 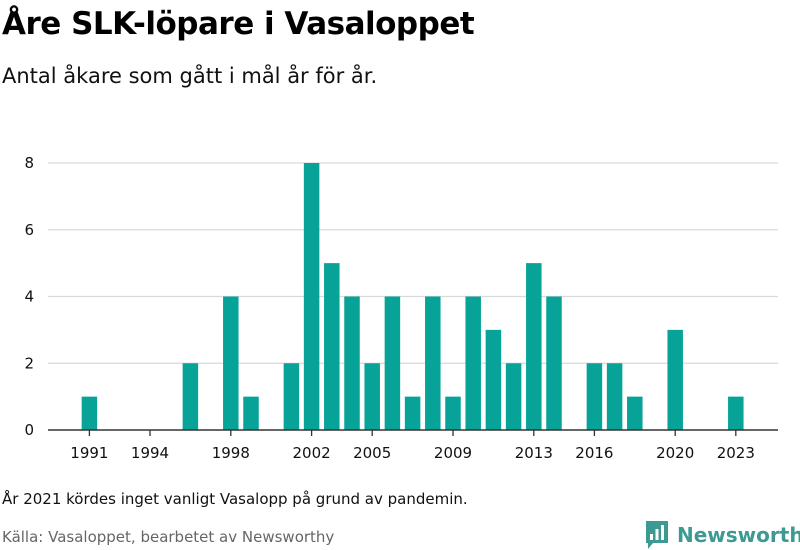 I want to click on chart-subtitle: Antal åkare som gått i mål år för år., so click(x=190, y=76).